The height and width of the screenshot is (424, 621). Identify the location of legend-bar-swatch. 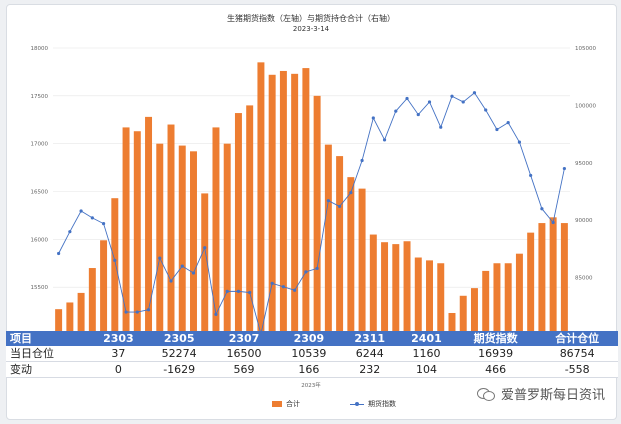
(277, 404).